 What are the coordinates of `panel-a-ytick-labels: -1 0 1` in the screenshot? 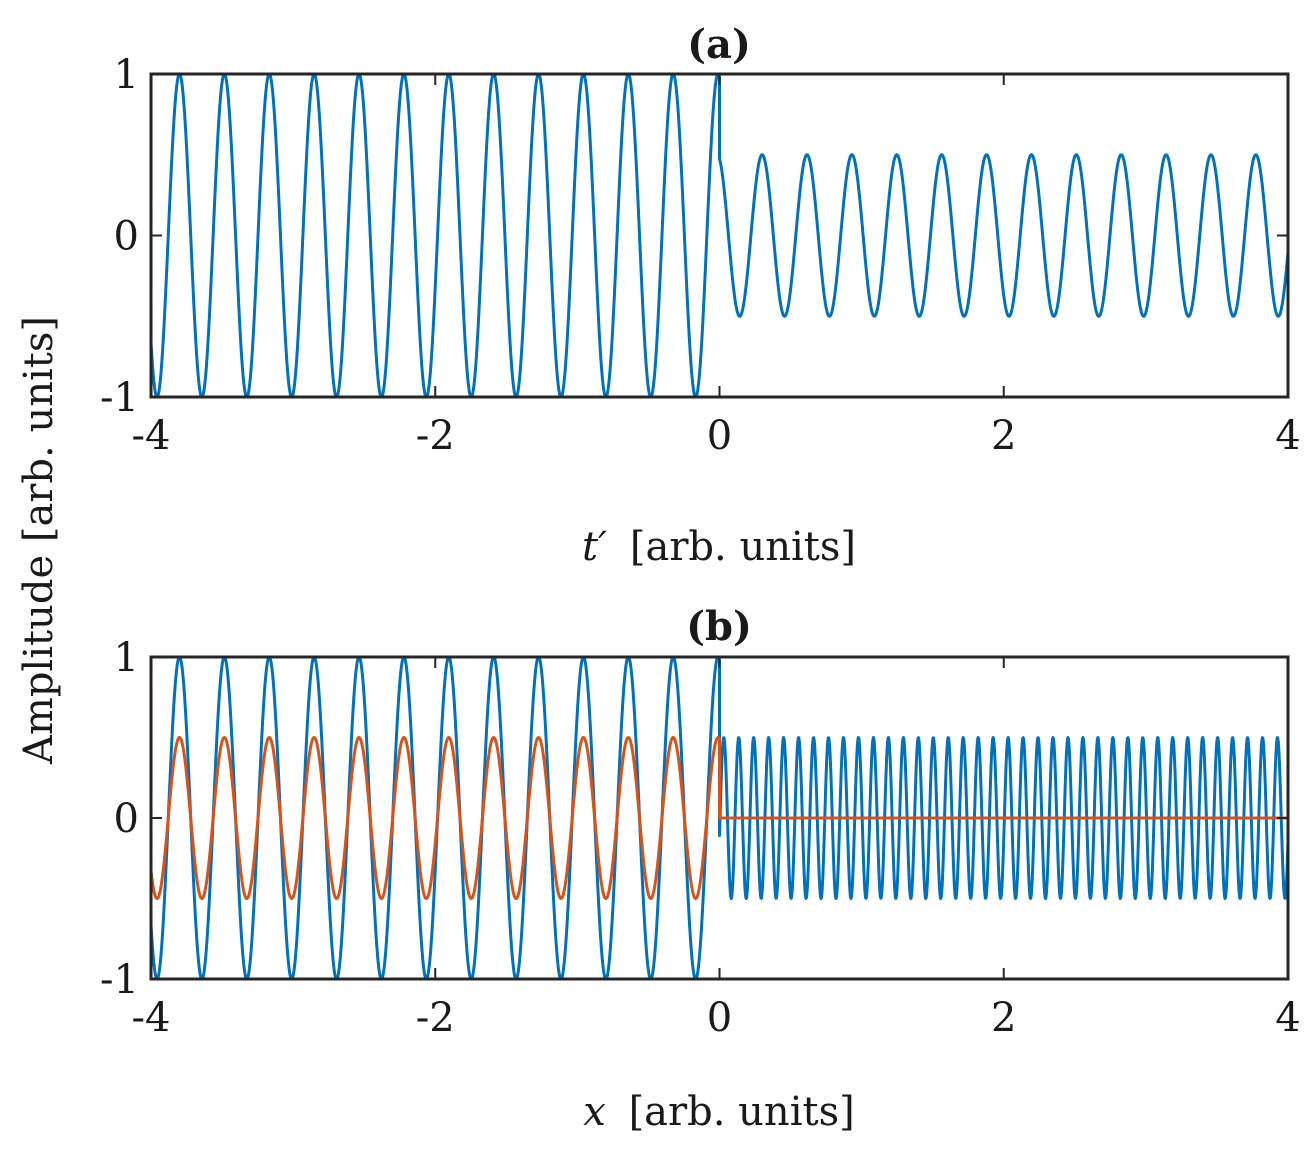 It's located at (119, 236).